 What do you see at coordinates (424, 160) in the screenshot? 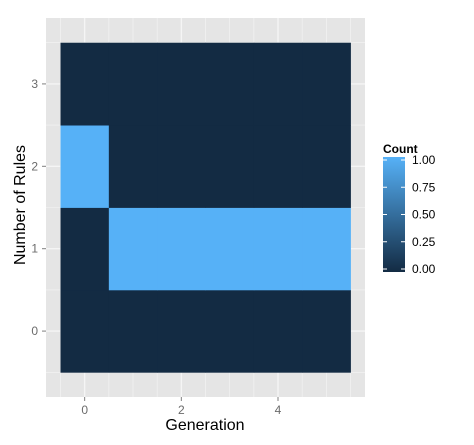
I see `legend-label: 1.00` at bounding box center [424, 160].